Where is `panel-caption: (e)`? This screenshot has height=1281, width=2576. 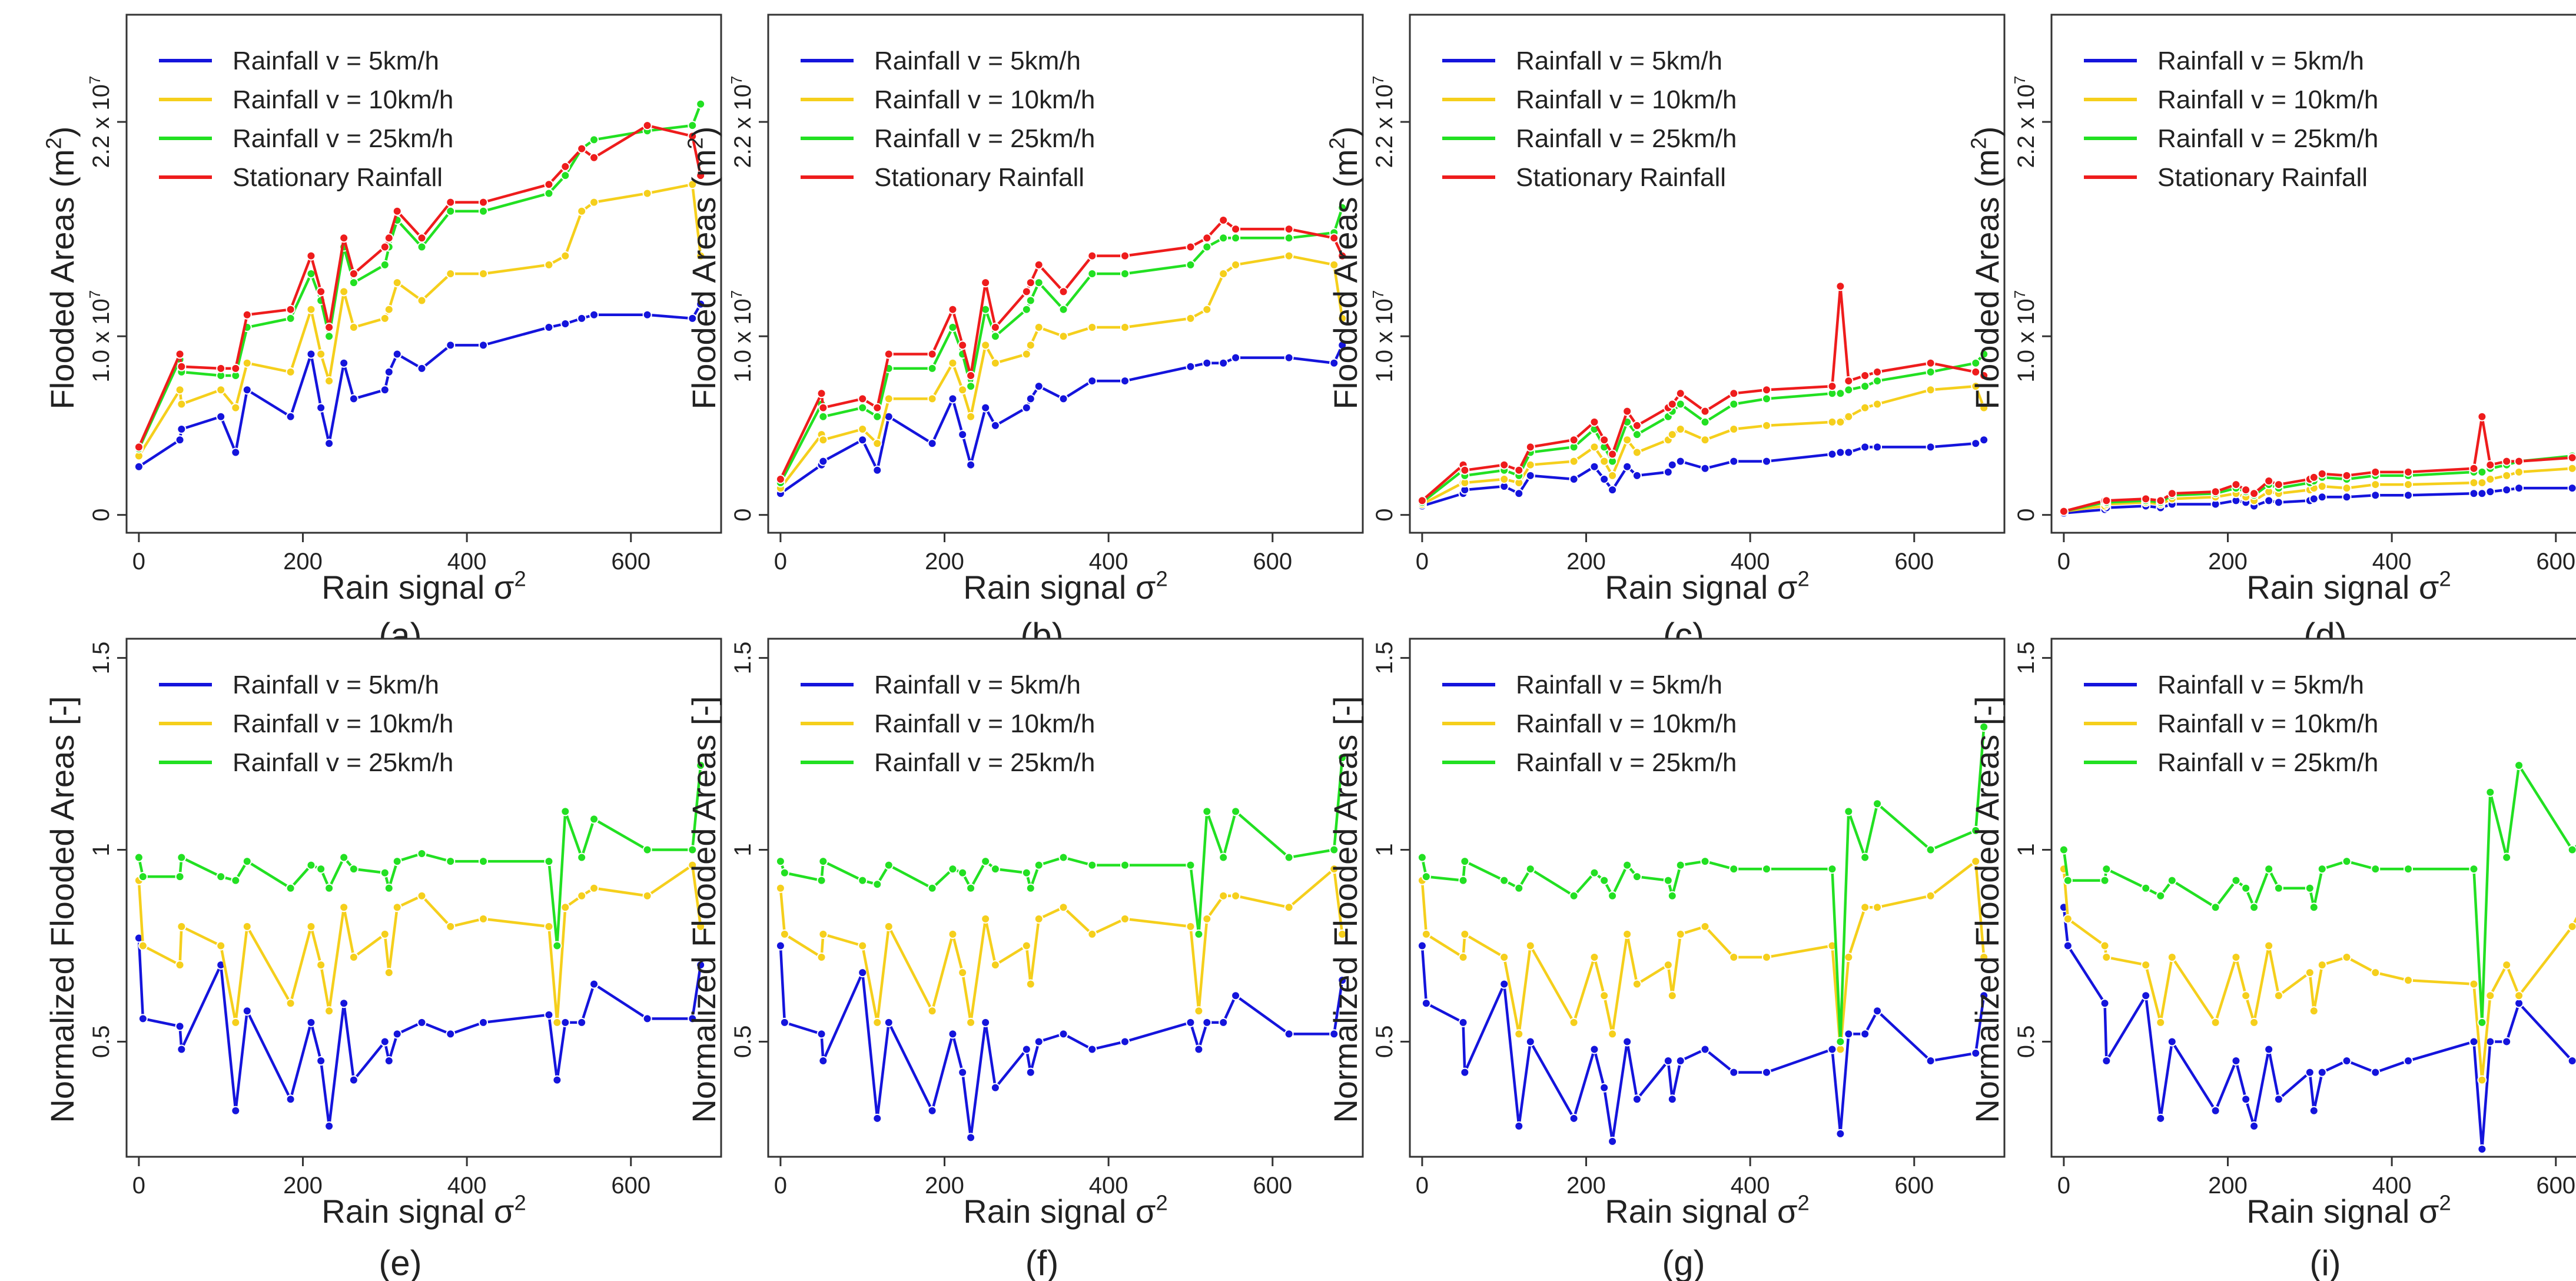
panel-caption: (e) is located at coordinates (400, 1262).